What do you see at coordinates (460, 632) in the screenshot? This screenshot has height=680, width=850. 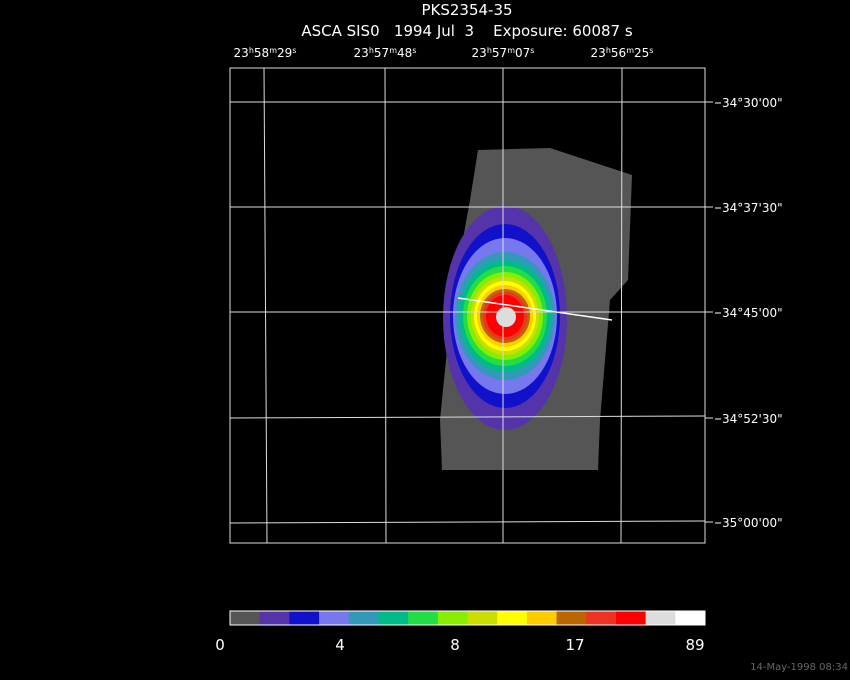 I see `colorbar: 0 4 8 17 89` at bounding box center [460, 632].